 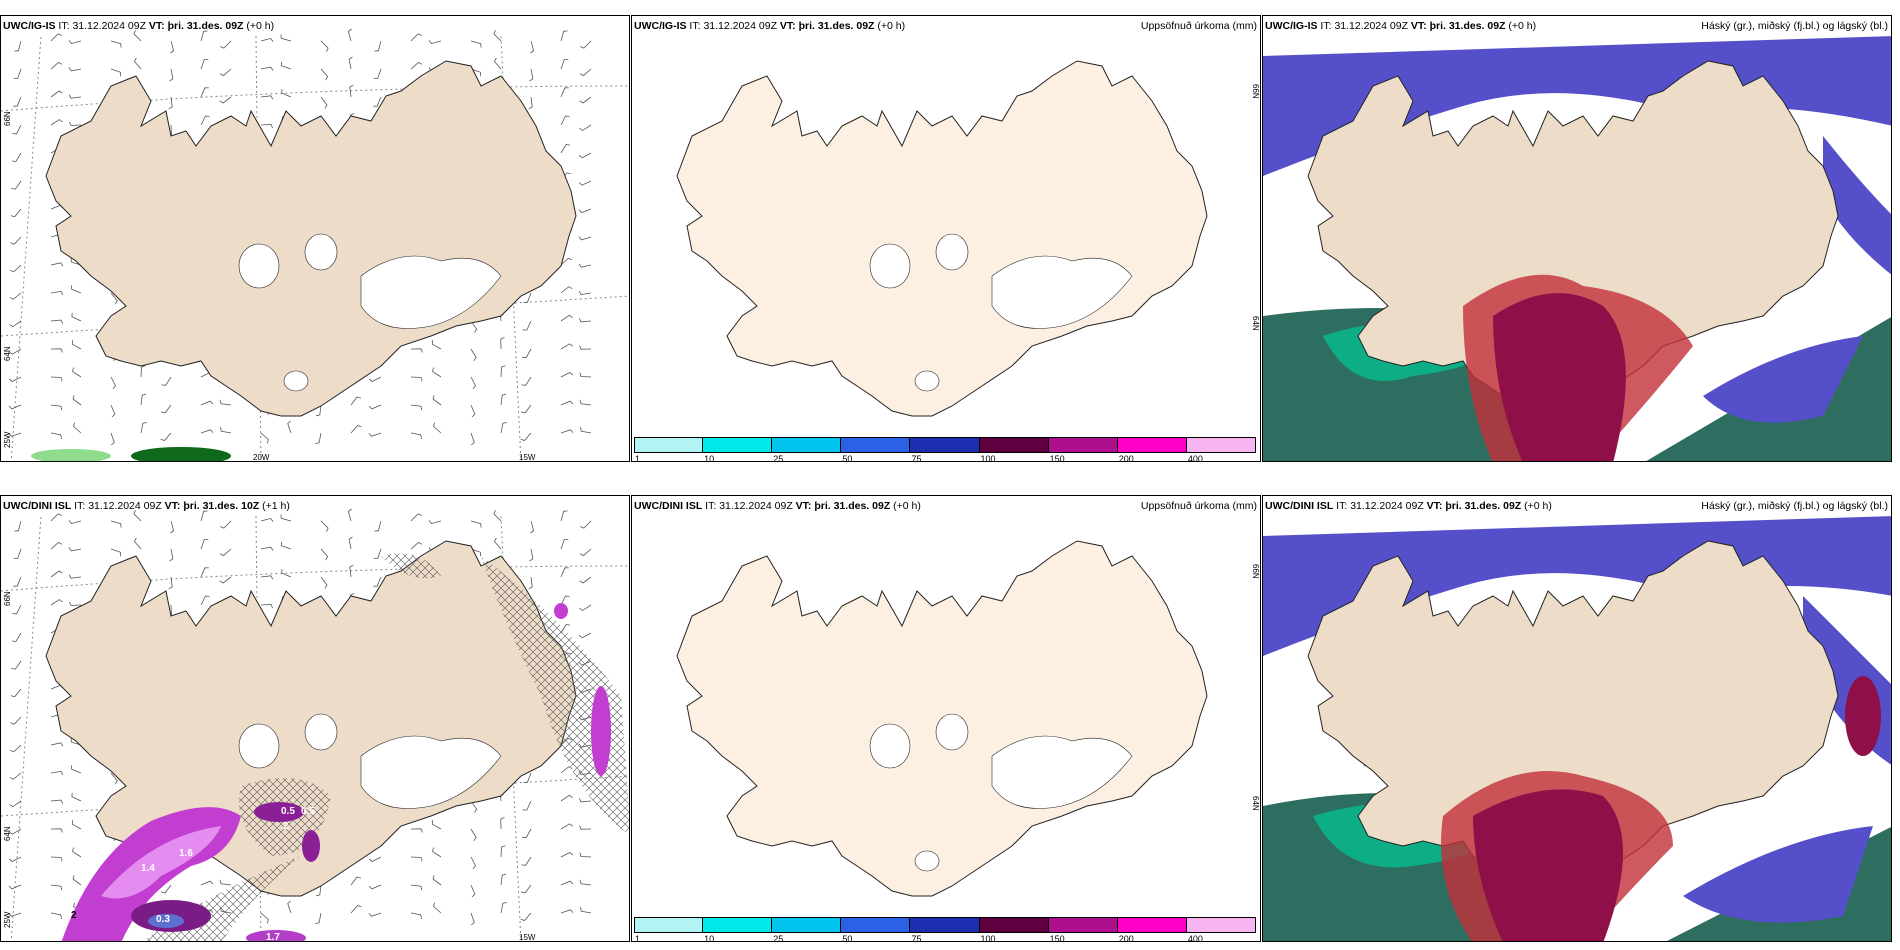 What do you see at coordinates (273, 937) in the screenshot?
I see `contour-value: 1.7` at bounding box center [273, 937].